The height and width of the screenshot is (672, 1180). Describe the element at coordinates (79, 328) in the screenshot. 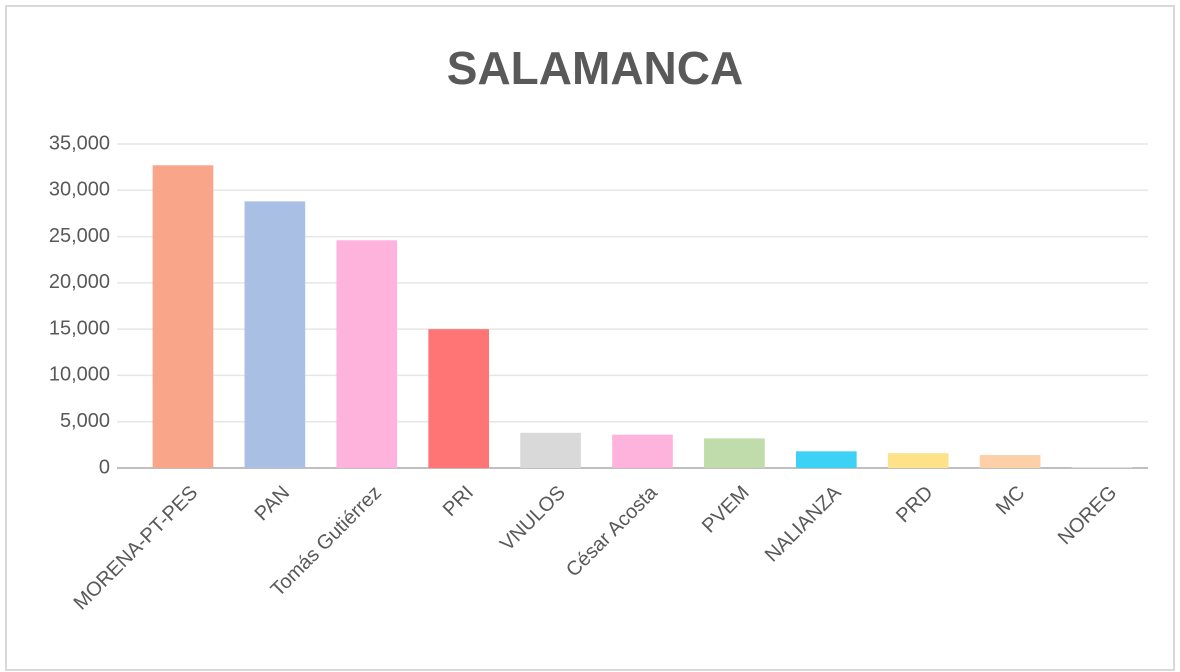

I see `y-tick-label: 15,000` at that location.